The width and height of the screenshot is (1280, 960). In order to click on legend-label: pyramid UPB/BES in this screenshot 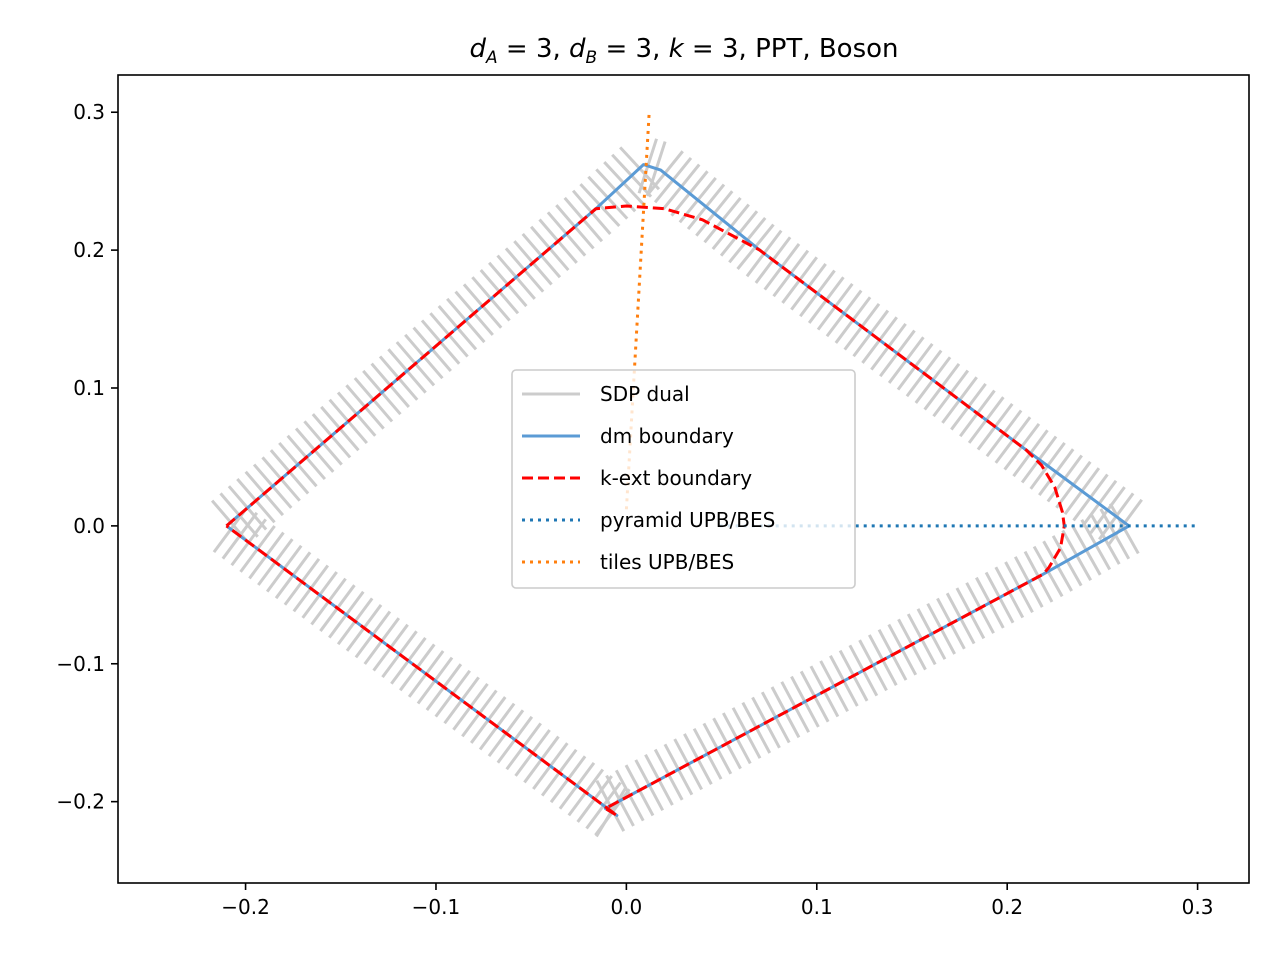, I will do `click(687, 520)`.